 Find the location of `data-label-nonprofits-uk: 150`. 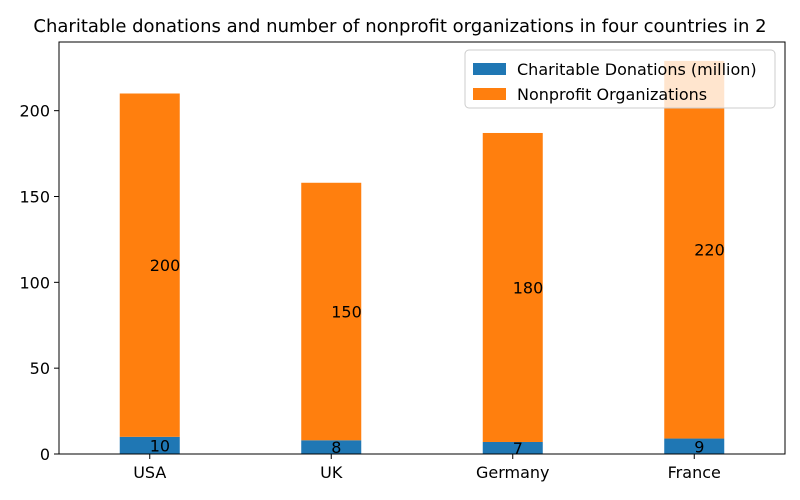

data-label-nonprofits-uk: 150 is located at coordinates (346, 312).